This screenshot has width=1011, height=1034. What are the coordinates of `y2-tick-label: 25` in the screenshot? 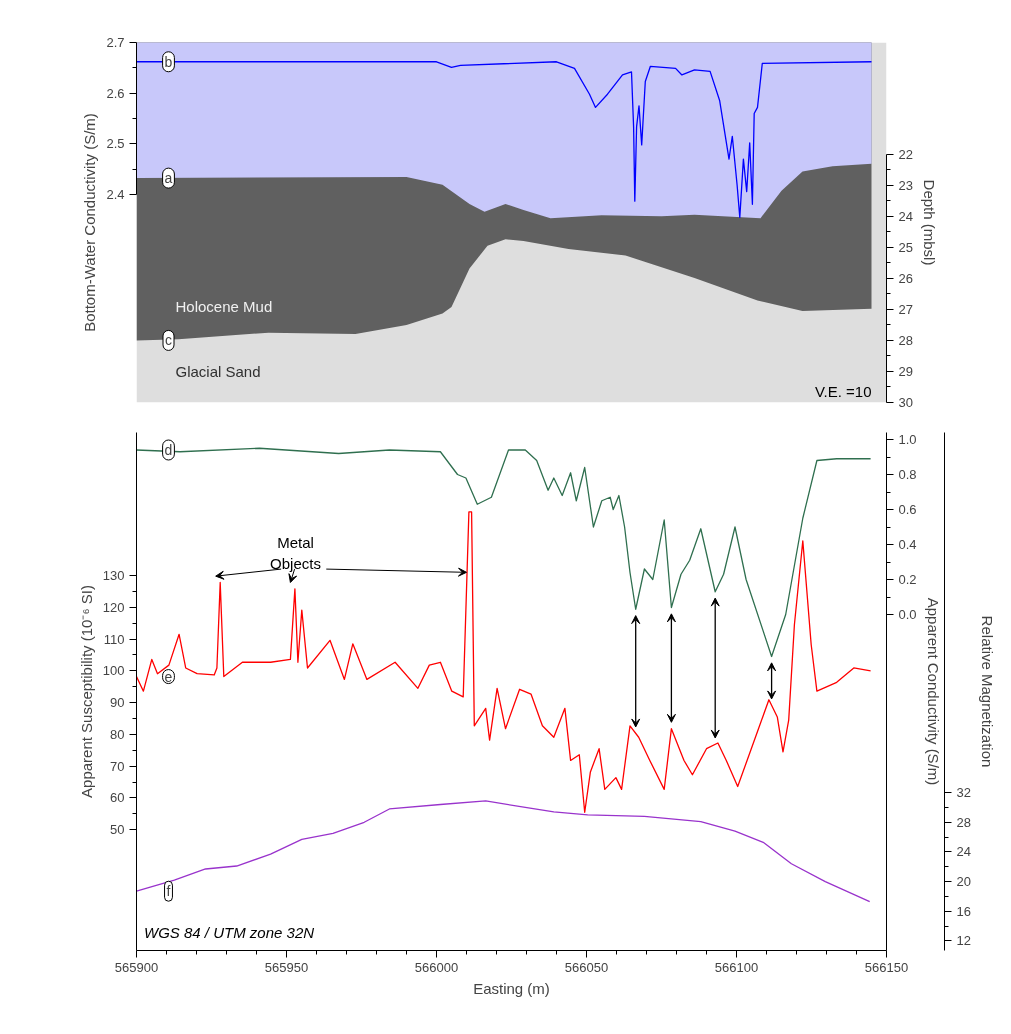 It's located at (905, 247).